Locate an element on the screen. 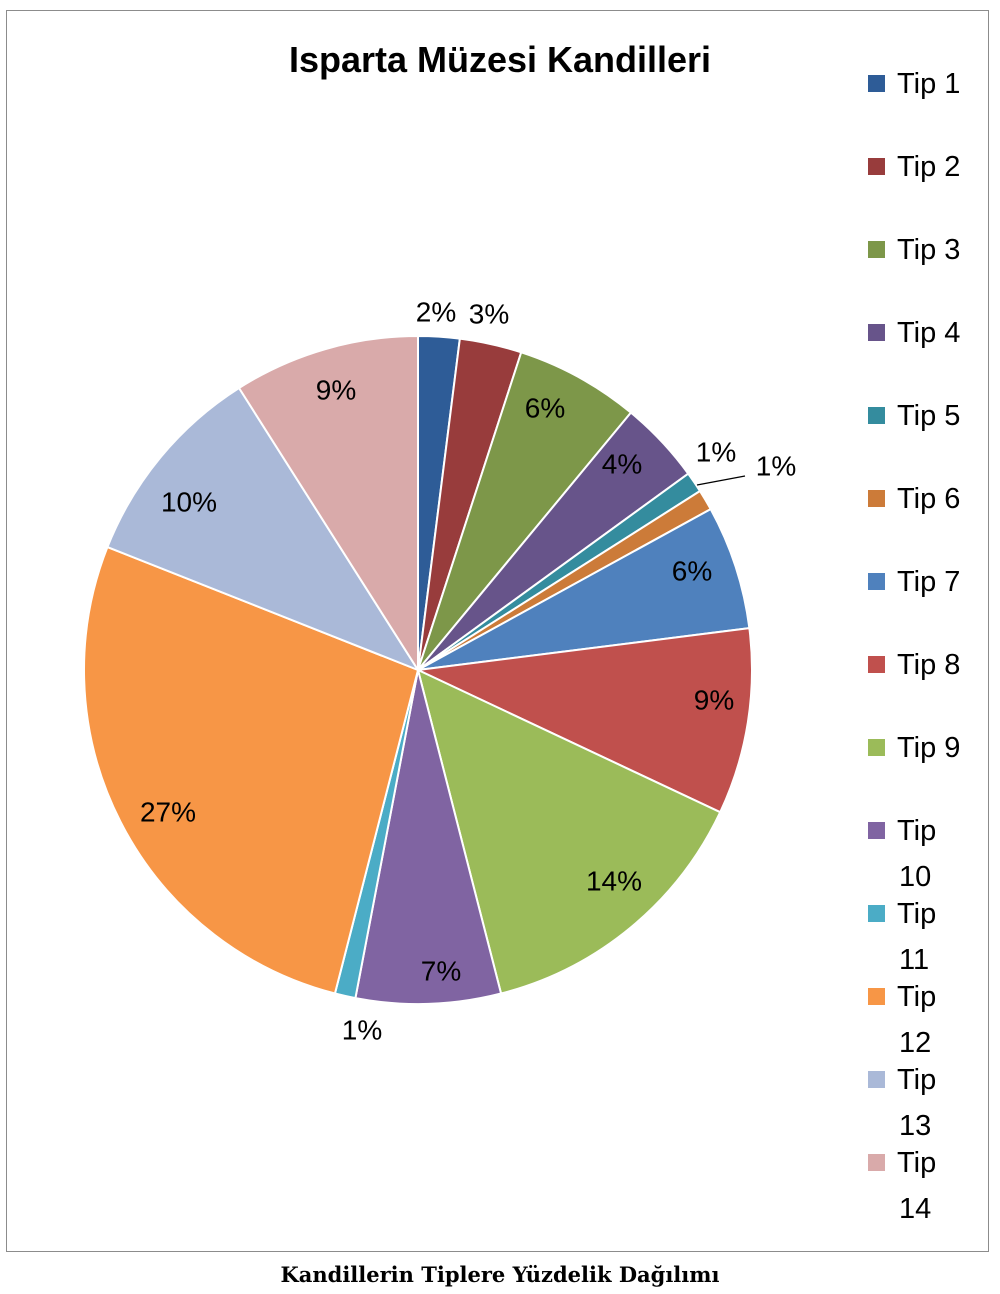  data-label-tip-10: 7% is located at coordinates (441, 971).